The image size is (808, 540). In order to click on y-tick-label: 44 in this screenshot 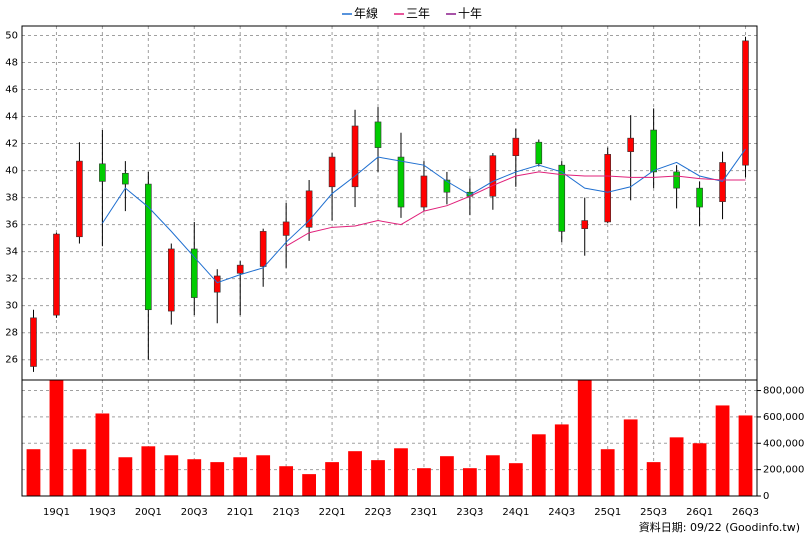, I will do `click(11, 117)`.